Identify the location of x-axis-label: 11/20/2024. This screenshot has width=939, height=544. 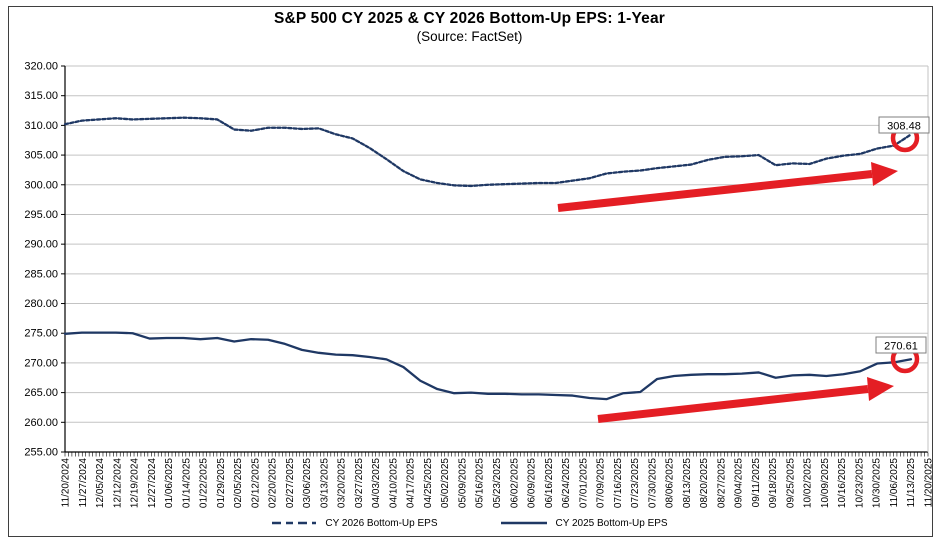
(66, 483).